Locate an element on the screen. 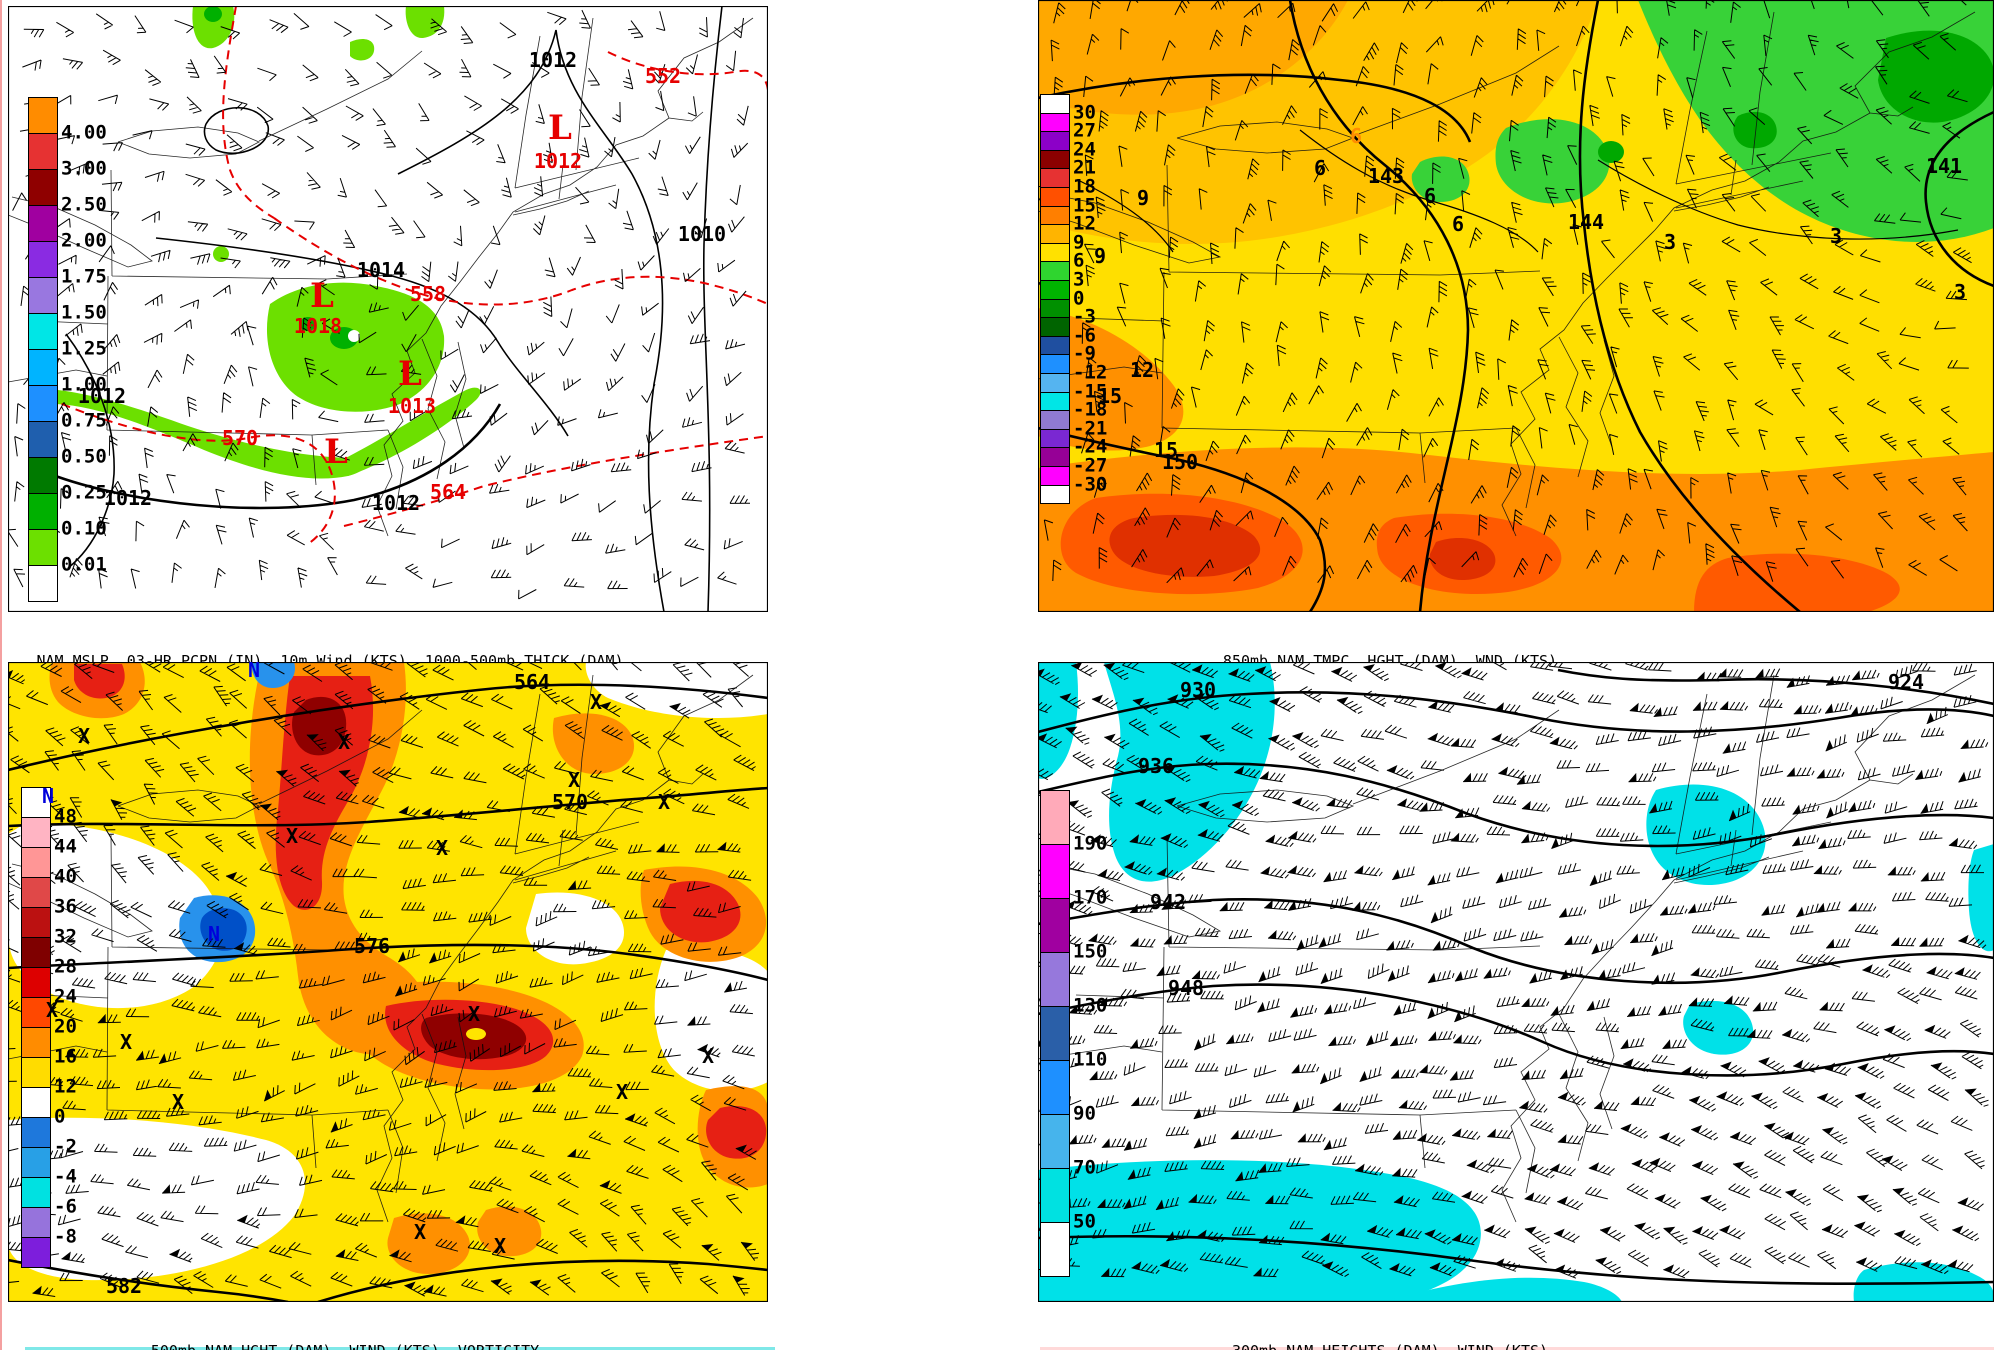  colorbar-label: 0.50 is located at coordinates (84, 456).